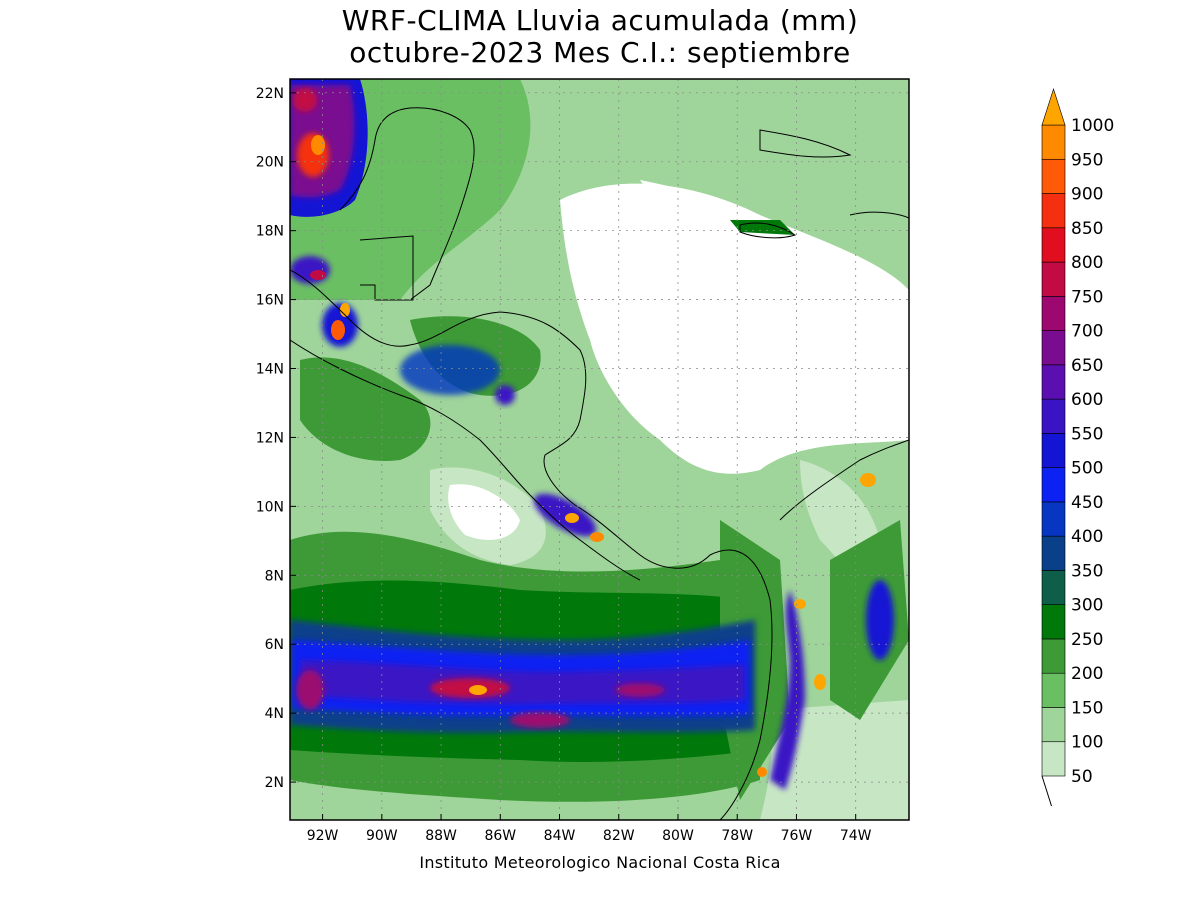 Image resolution: width=1200 pixels, height=900 pixels. I want to click on colorbar-label: 400, so click(1087, 537).